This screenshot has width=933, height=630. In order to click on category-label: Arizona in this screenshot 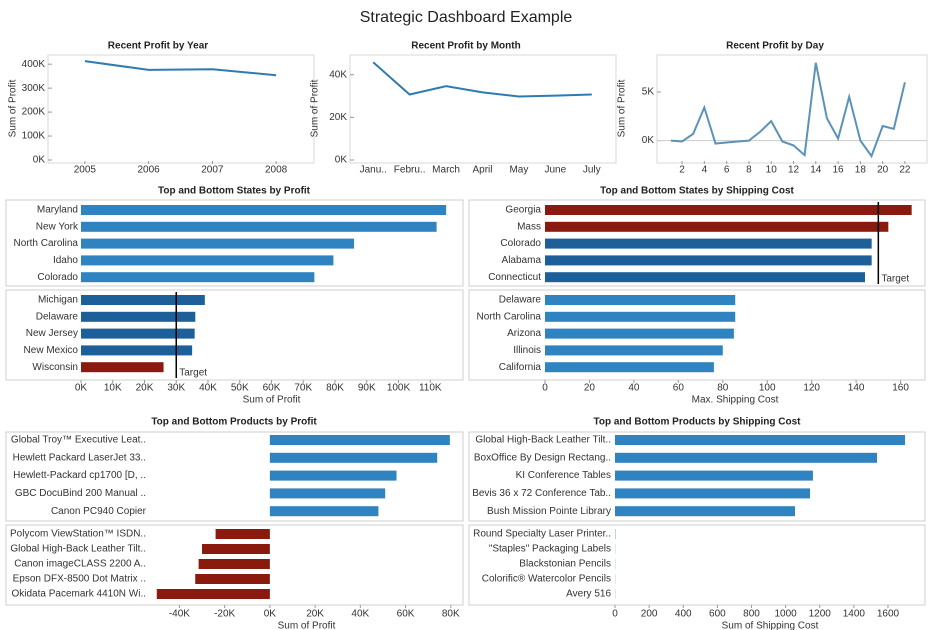, I will do `click(524, 333)`.